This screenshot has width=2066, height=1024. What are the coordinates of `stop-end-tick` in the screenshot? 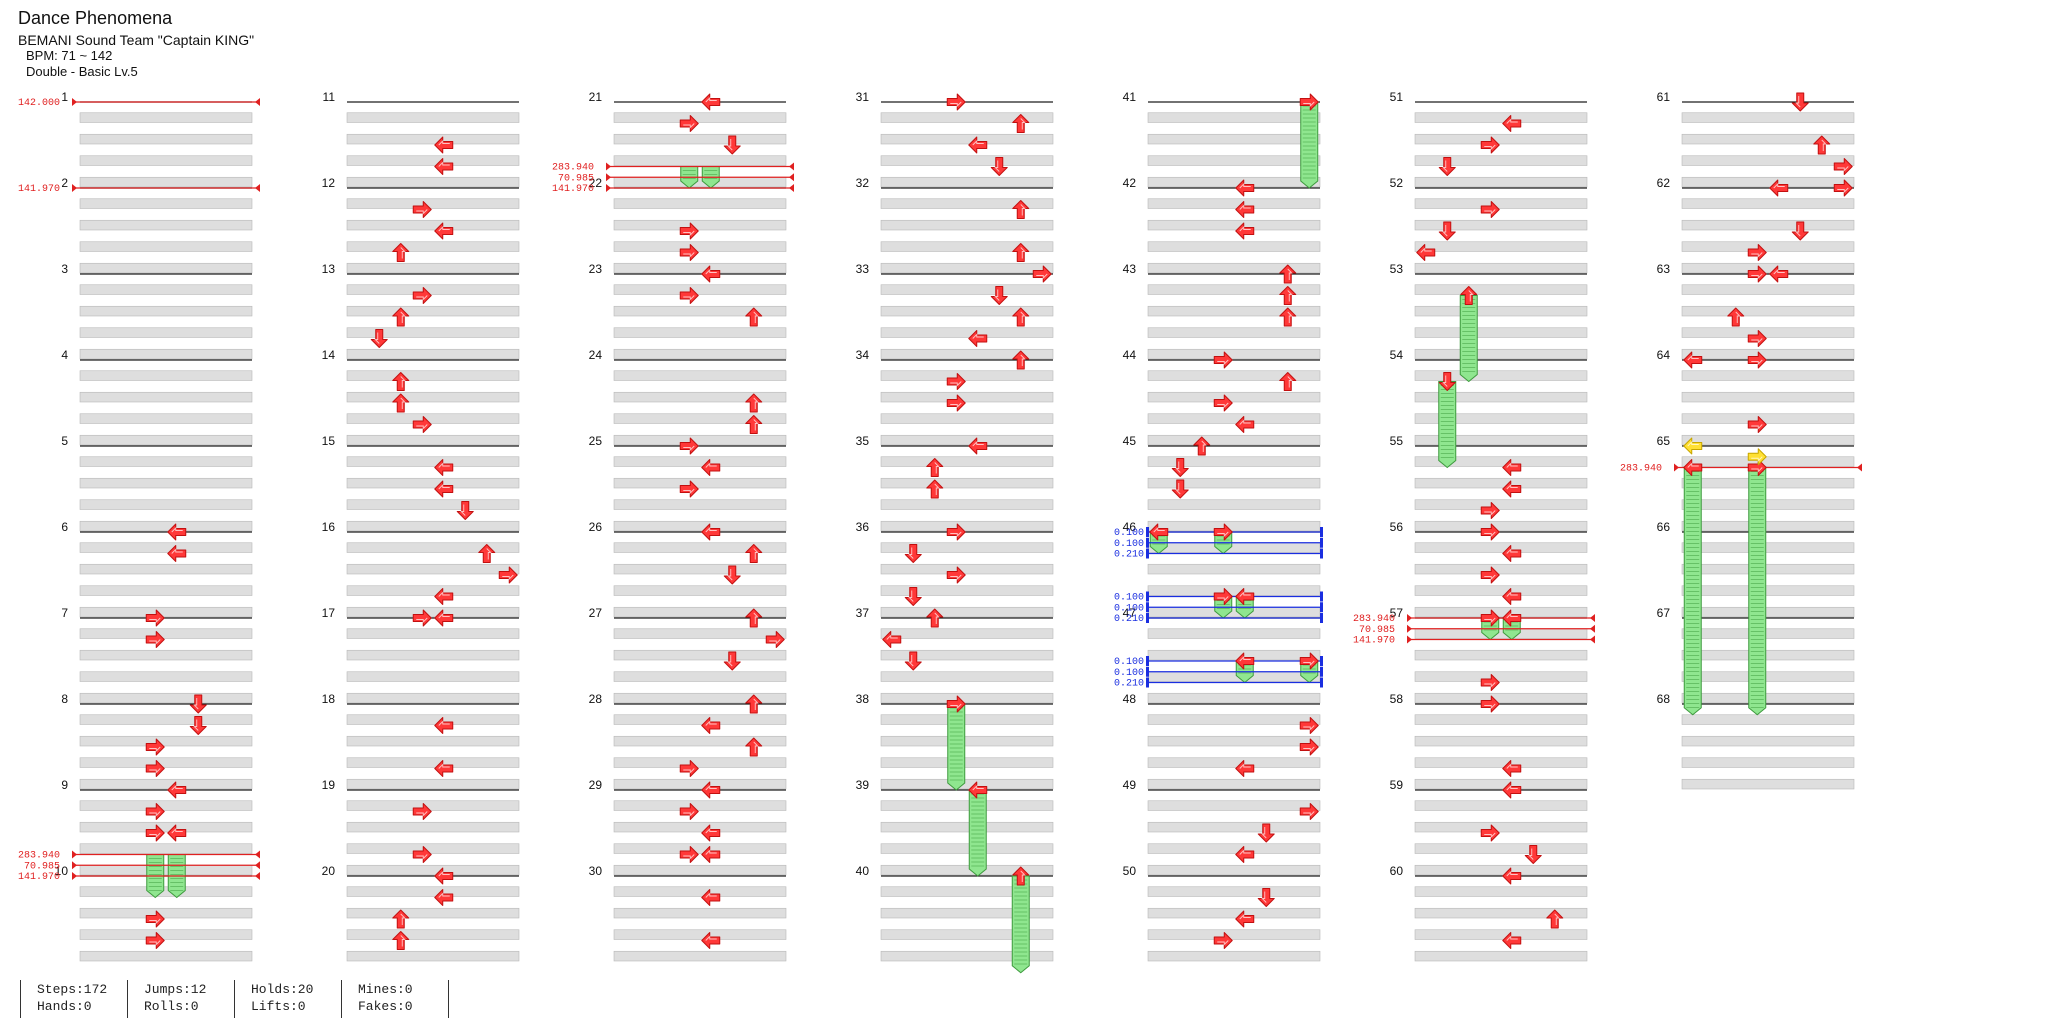 It's located at (1321, 532).